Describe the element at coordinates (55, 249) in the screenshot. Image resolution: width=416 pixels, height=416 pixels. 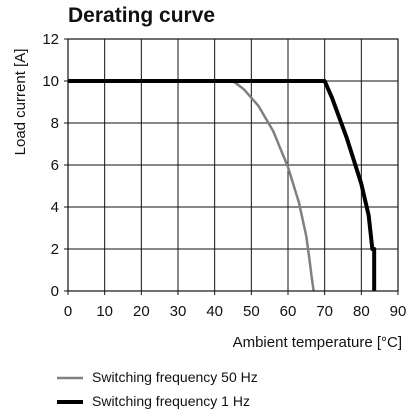
I see `y-tick-label: 2` at that location.